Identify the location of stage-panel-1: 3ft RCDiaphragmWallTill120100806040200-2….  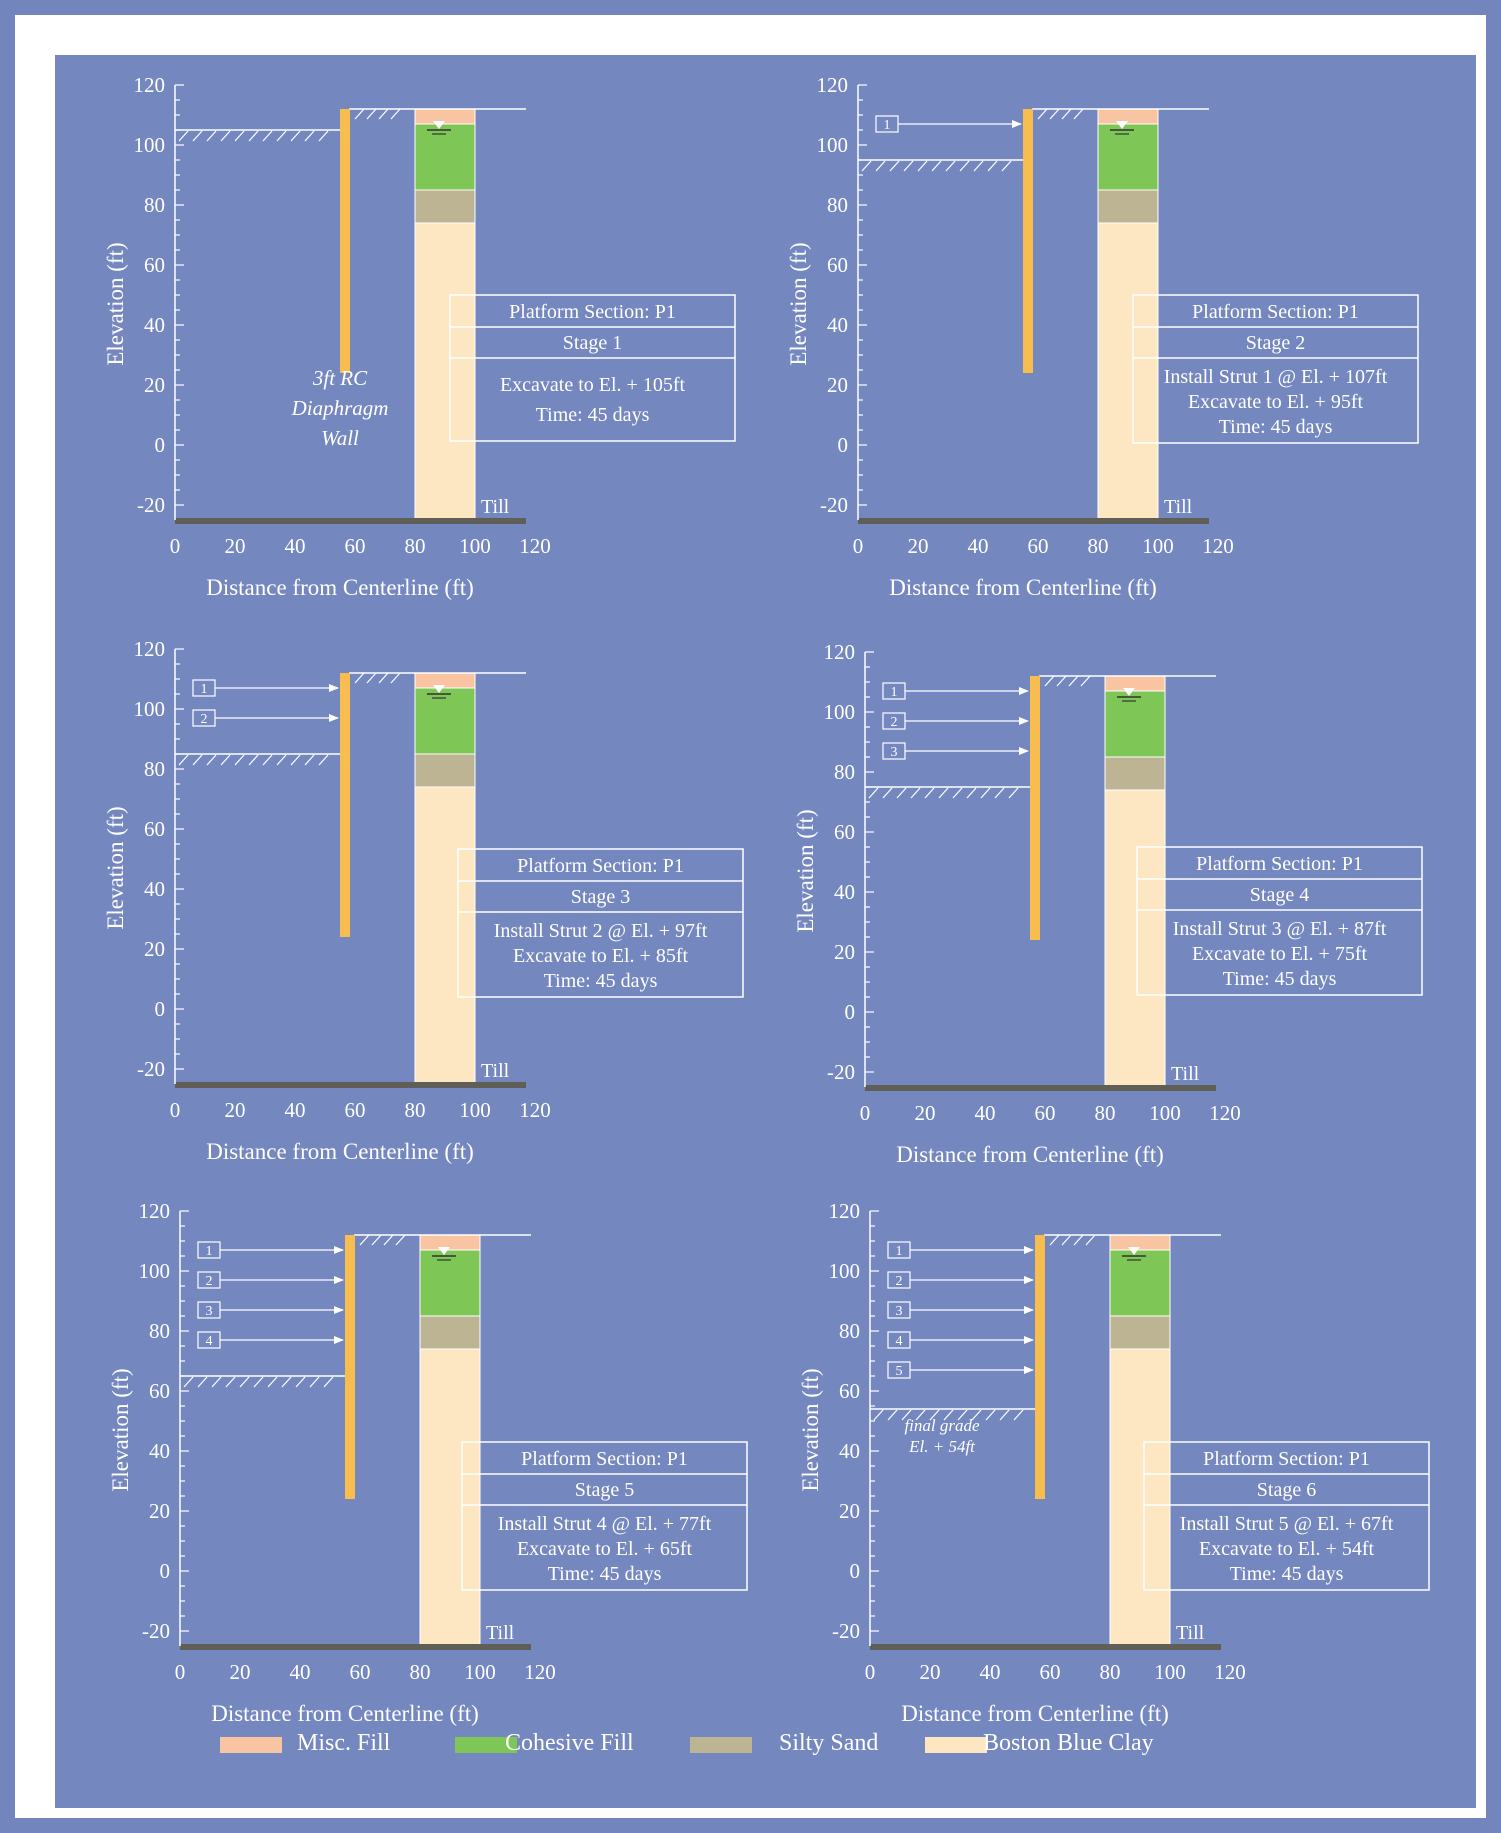
(419, 336).